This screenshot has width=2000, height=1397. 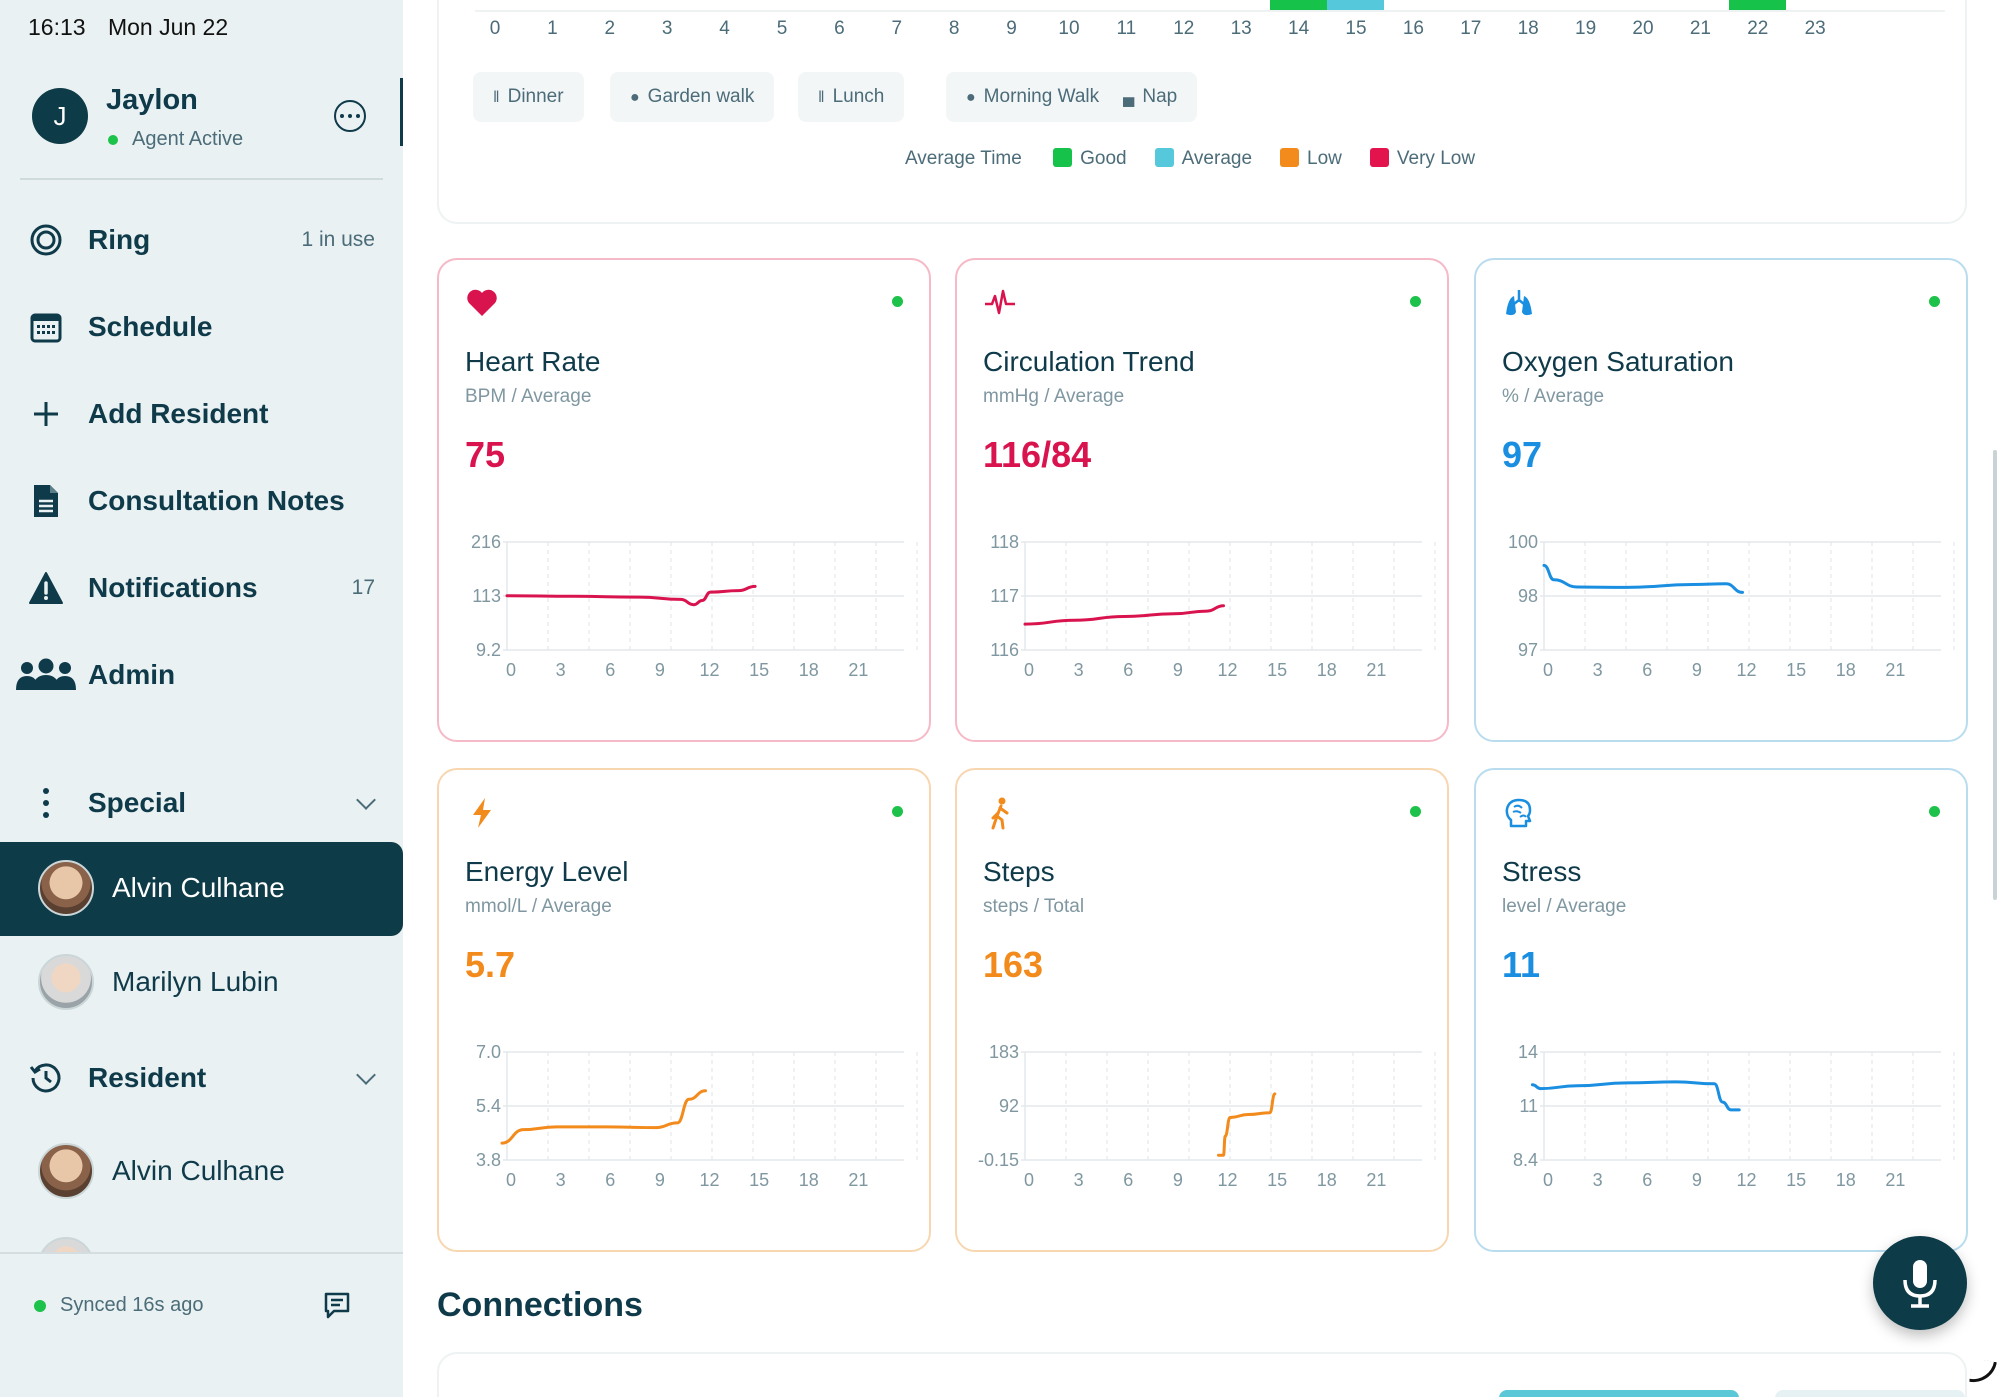 What do you see at coordinates (201, 675) in the screenshot?
I see `sidebar-item-admin: Admin` at bounding box center [201, 675].